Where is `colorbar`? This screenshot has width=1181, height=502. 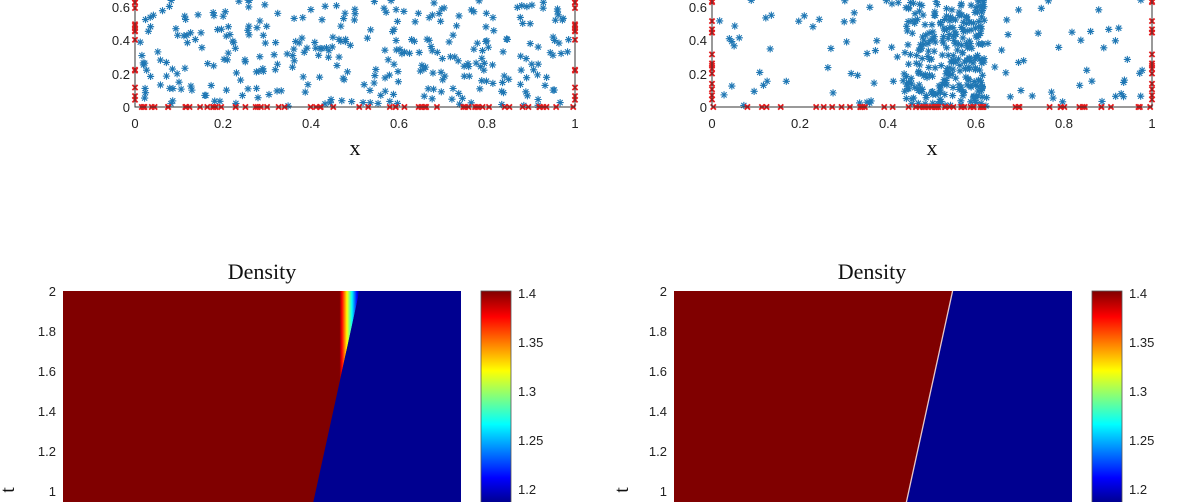 colorbar is located at coordinates (1107, 396).